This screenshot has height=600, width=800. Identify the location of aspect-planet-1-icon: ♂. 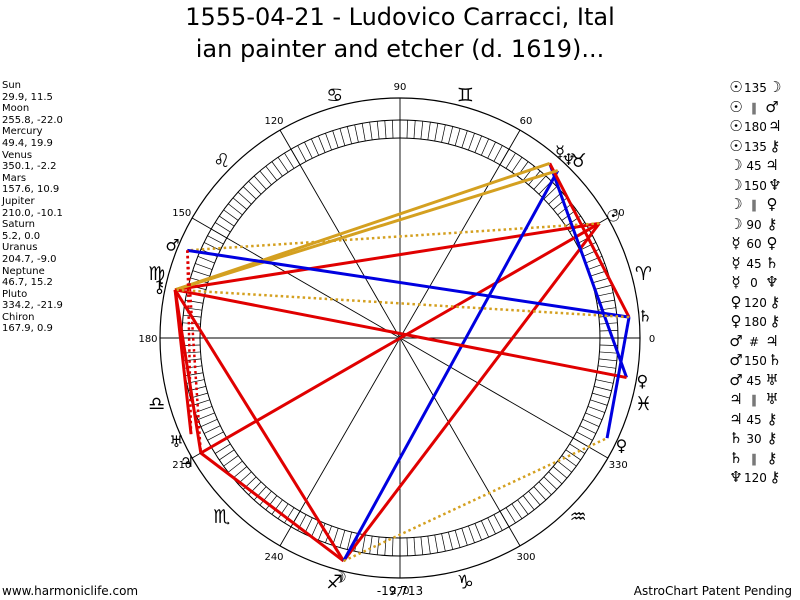
(736, 379).